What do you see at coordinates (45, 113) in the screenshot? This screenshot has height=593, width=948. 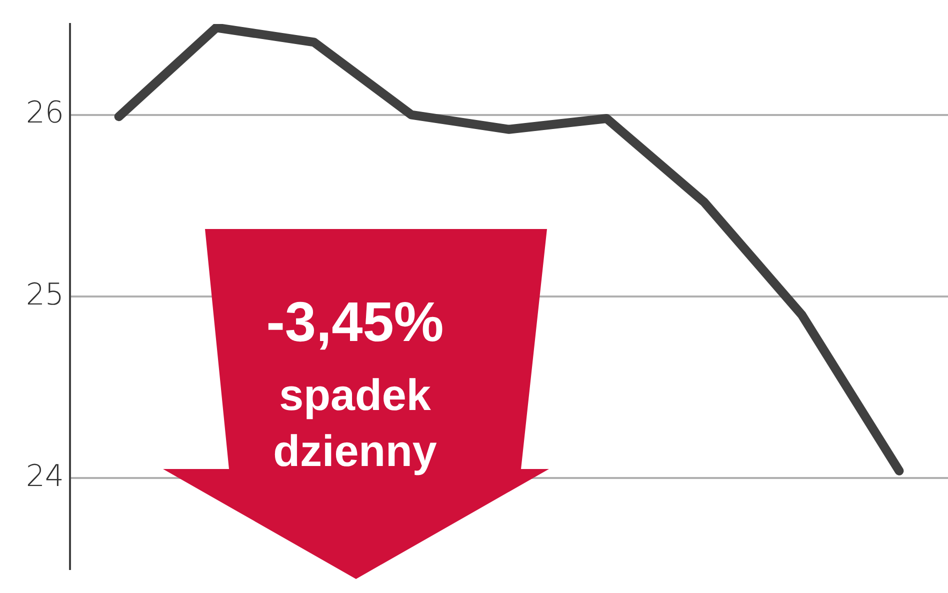 I see `y-tick-label: 26` at bounding box center [45, 113].